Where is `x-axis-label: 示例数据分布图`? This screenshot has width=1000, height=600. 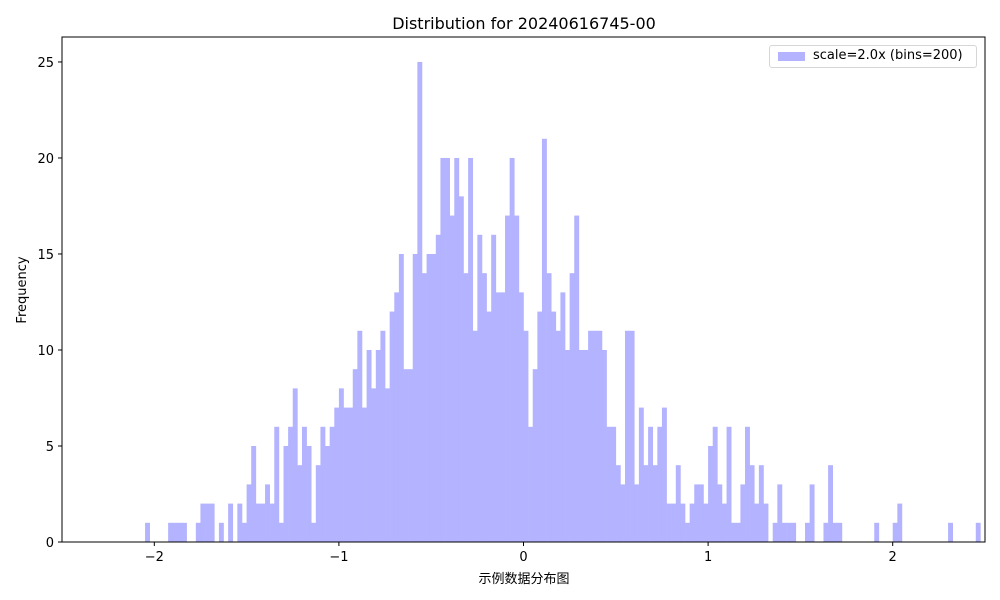
x-axis-label: 示例数据分布图 is located at coordinates (523, 579).